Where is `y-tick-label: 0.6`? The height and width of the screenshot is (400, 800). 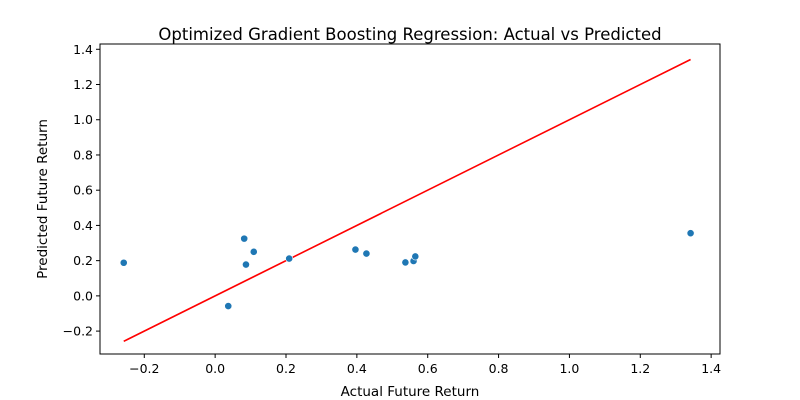
y-tick-label: 0.6 is located at coordinates (83, 190).